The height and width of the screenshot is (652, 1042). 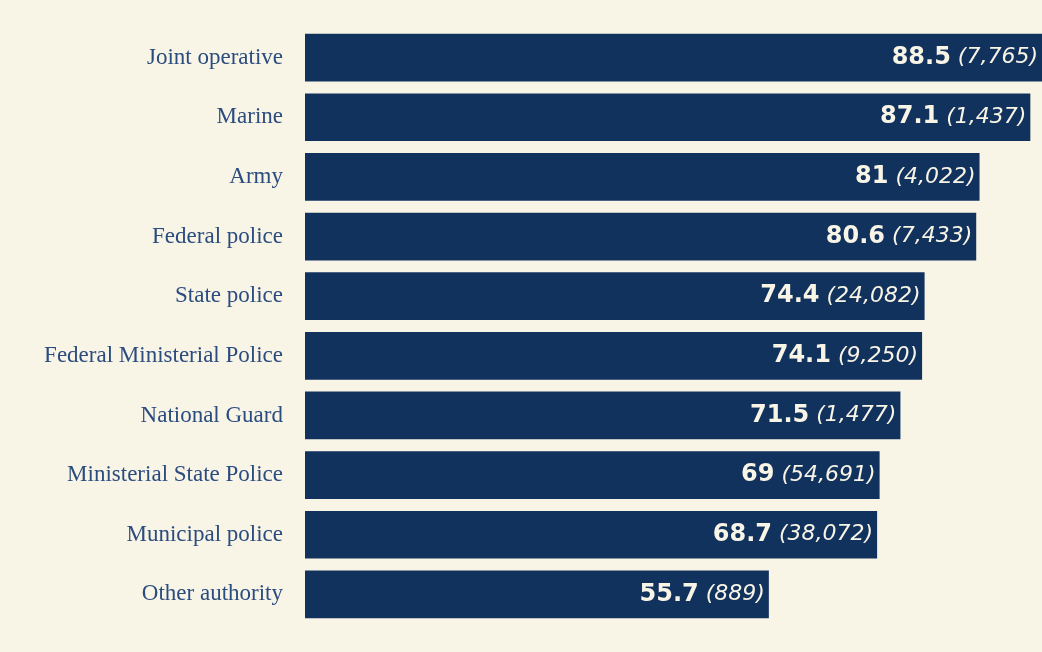 I want to click on data-label: 71.5 (1,477), so click(x=823, y=413).